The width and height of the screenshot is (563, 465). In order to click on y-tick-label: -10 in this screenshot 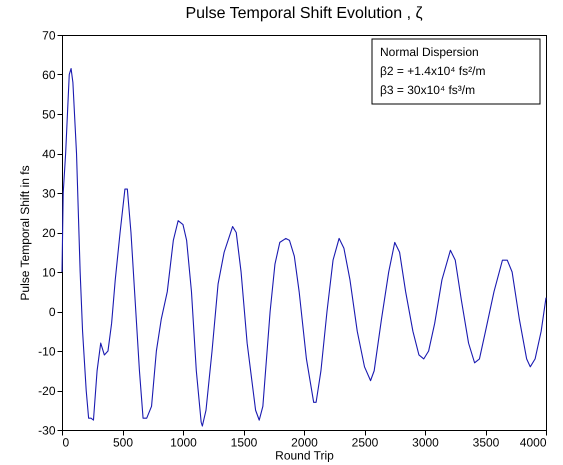, I will do `click(47, 351)`.